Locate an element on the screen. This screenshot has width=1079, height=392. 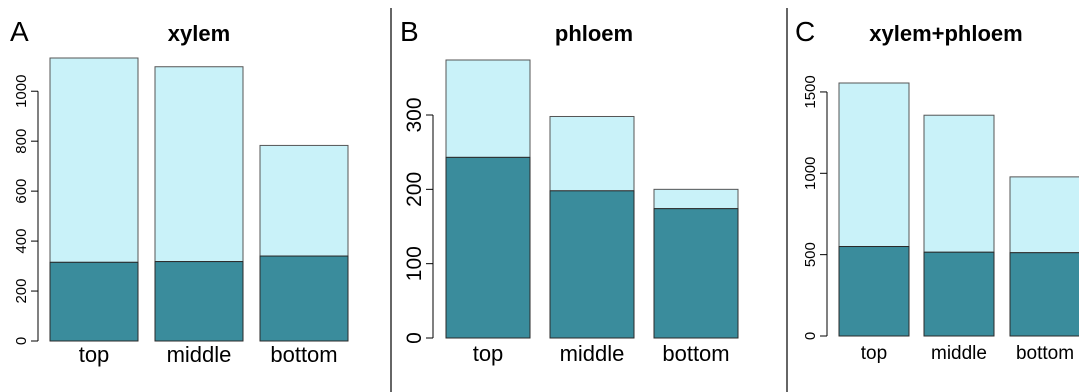
y-tick-label: 300 is located at coordinates (414, 114).